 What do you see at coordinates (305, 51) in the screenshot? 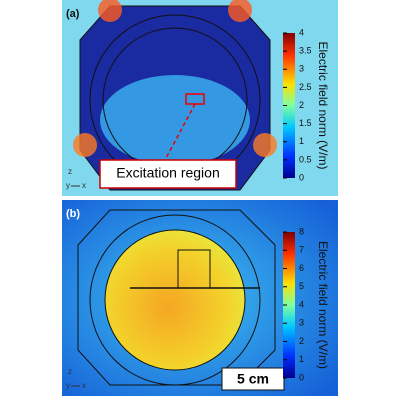
I see `colorbar-tick-label: 3.5` at bounding box center [305, 51].